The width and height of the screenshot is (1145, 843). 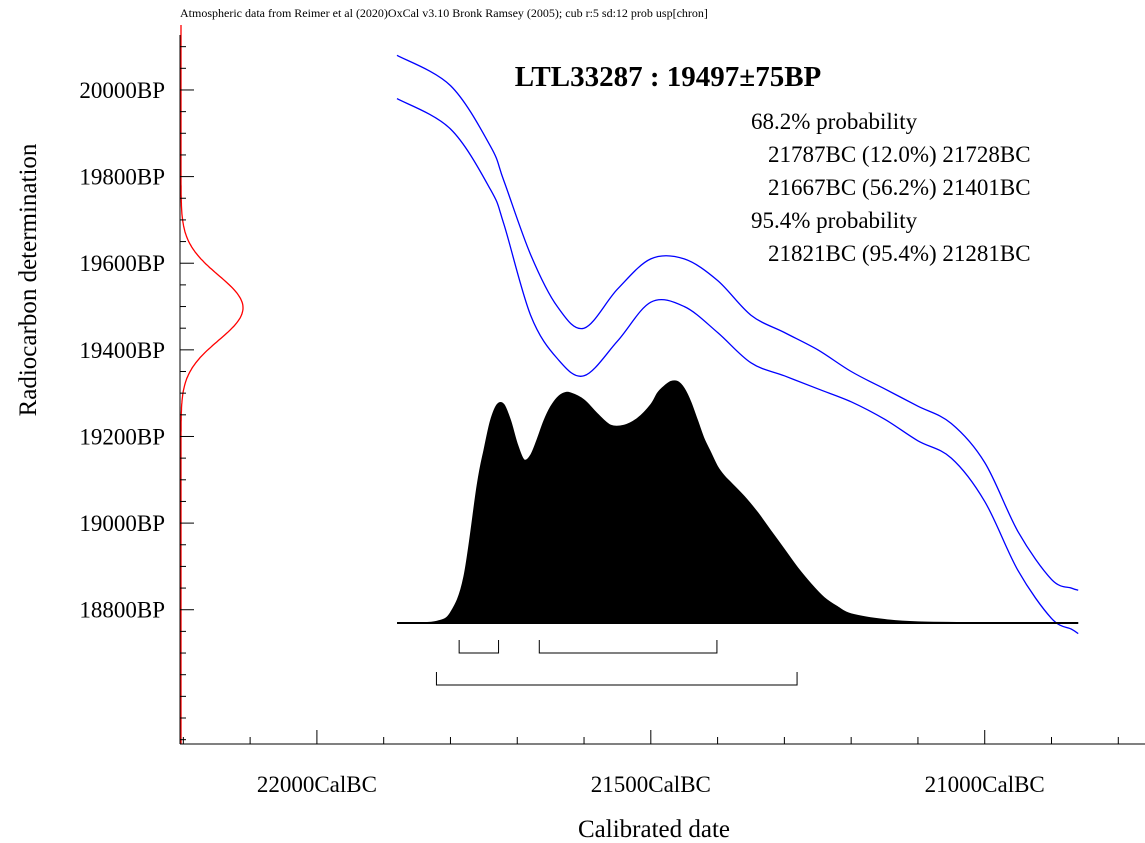 What do you see at coordinates (899, 154) in the screenshot?
I see `prob-range-68-1: 21787BC (12.0%) 21728BC` at bounding box center [899, 154].